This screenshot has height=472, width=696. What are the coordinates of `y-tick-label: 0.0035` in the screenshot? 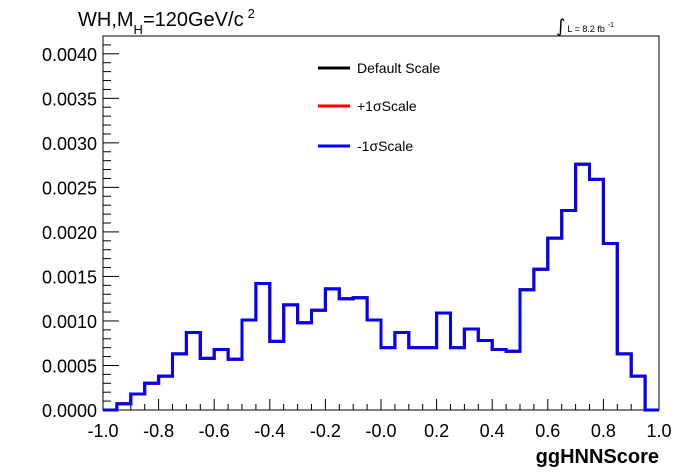 It's located at (69, 99).